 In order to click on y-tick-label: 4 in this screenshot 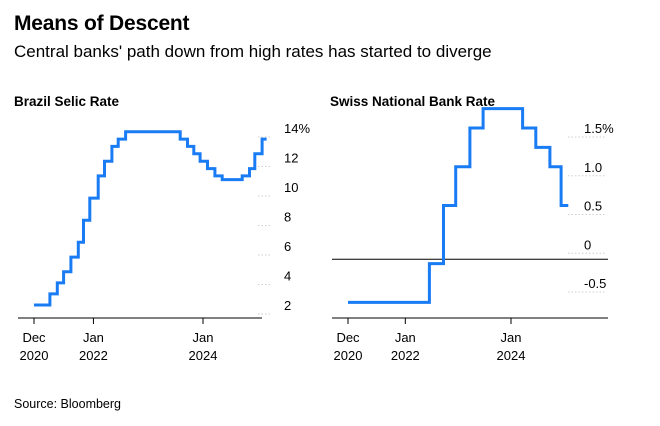, I will do `click(287, 276)`.